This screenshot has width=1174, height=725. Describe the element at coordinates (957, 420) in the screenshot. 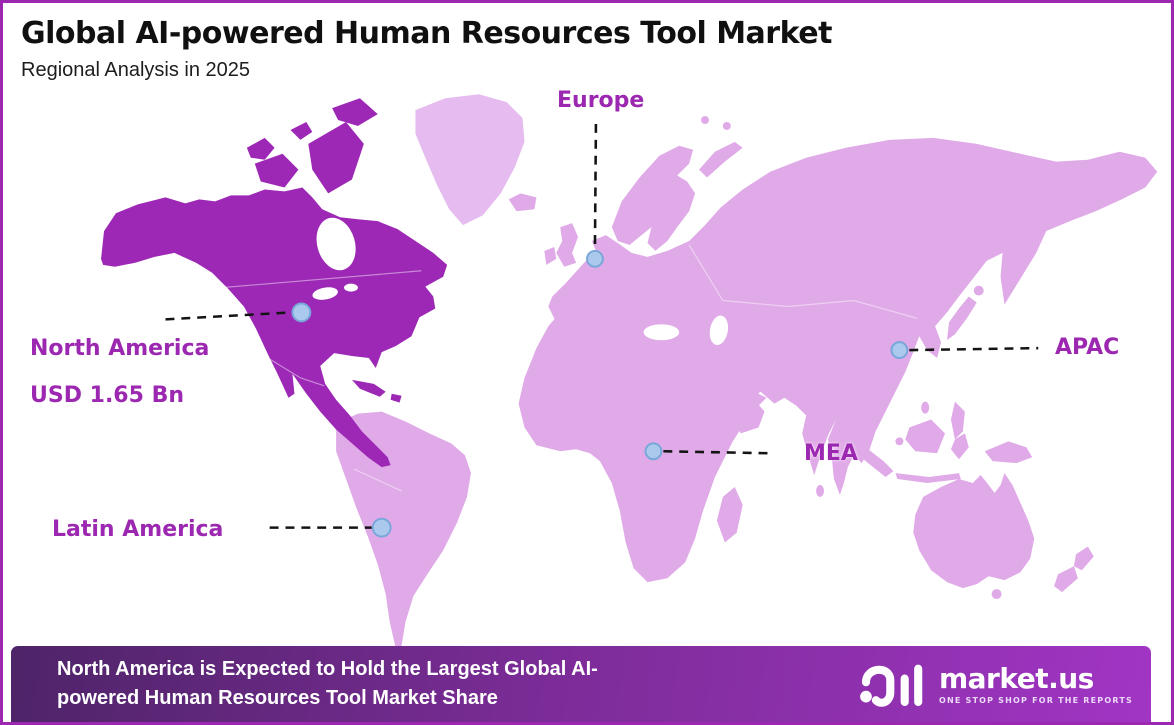

I see `map-philippines` at that location.